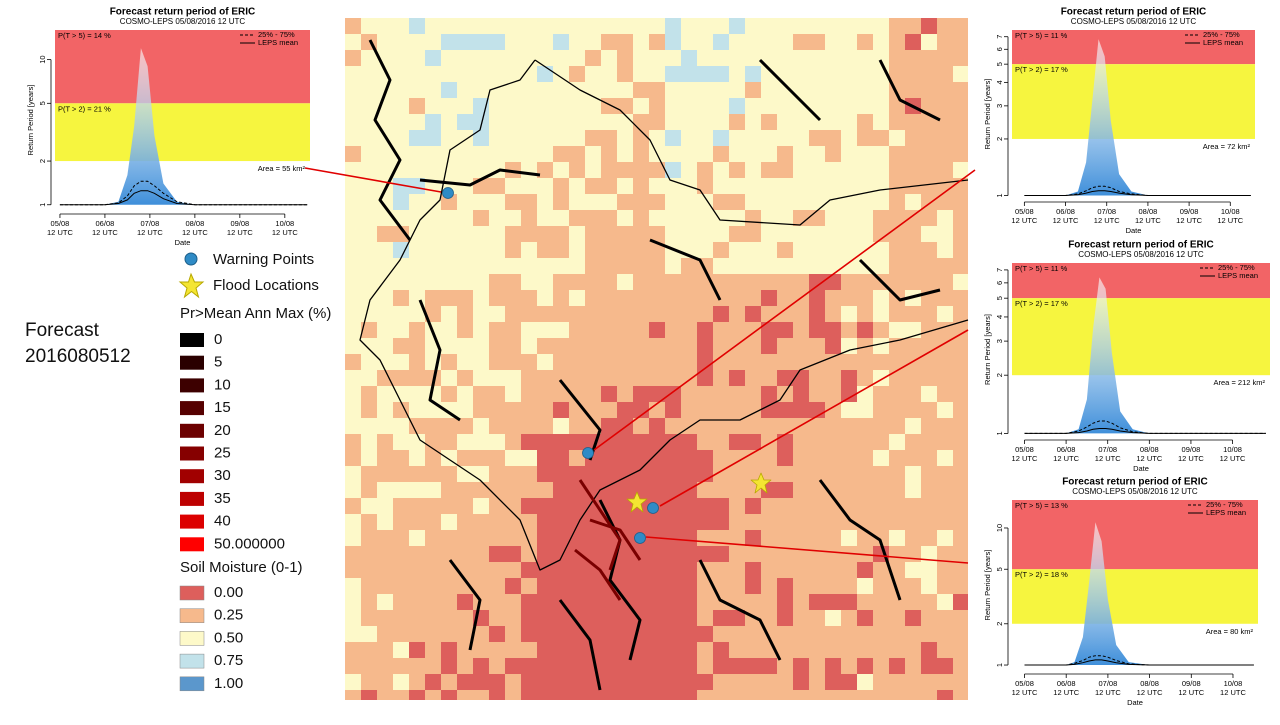 This screenshot has width=1280, height=725. I want to click on y-tick-label: 7, so click(999, 270).